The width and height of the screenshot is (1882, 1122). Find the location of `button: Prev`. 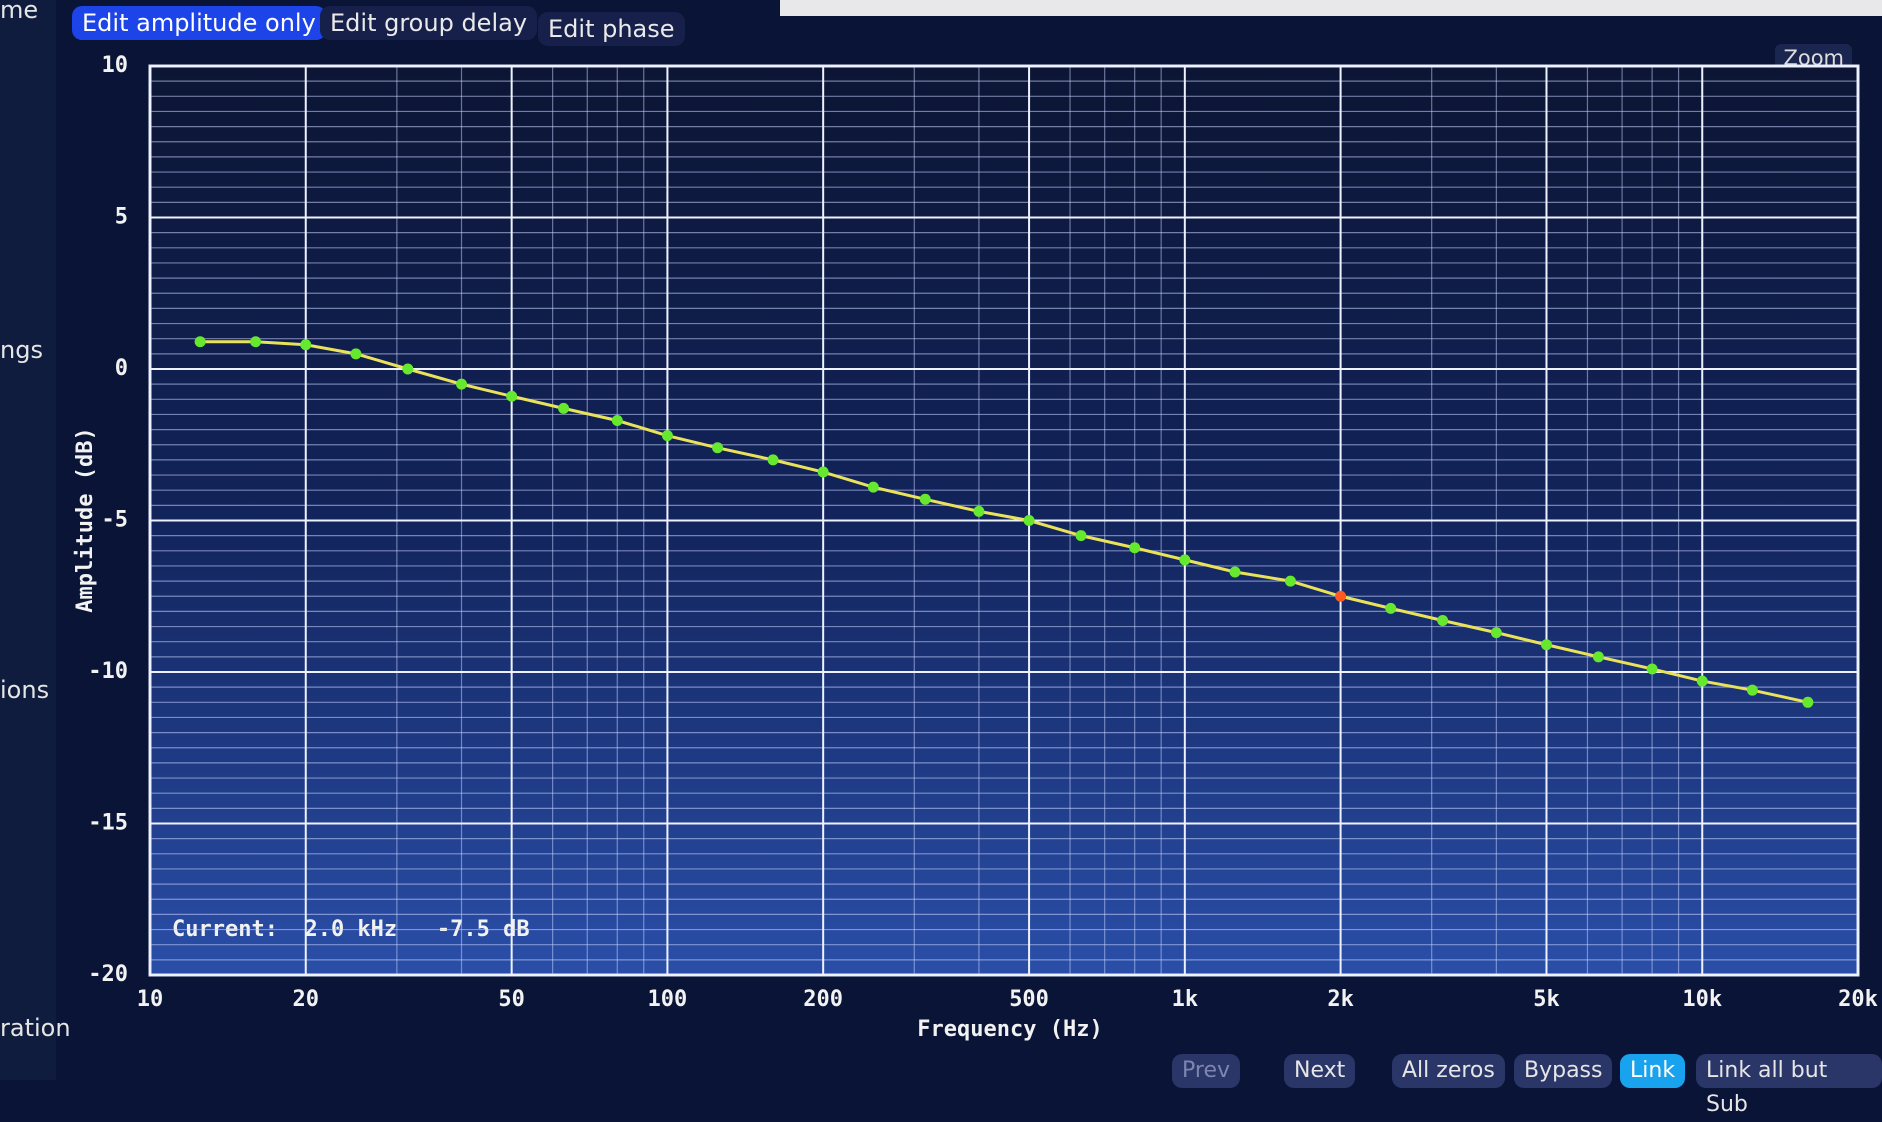

button: Prev is located at coordinates (1206, 1071).